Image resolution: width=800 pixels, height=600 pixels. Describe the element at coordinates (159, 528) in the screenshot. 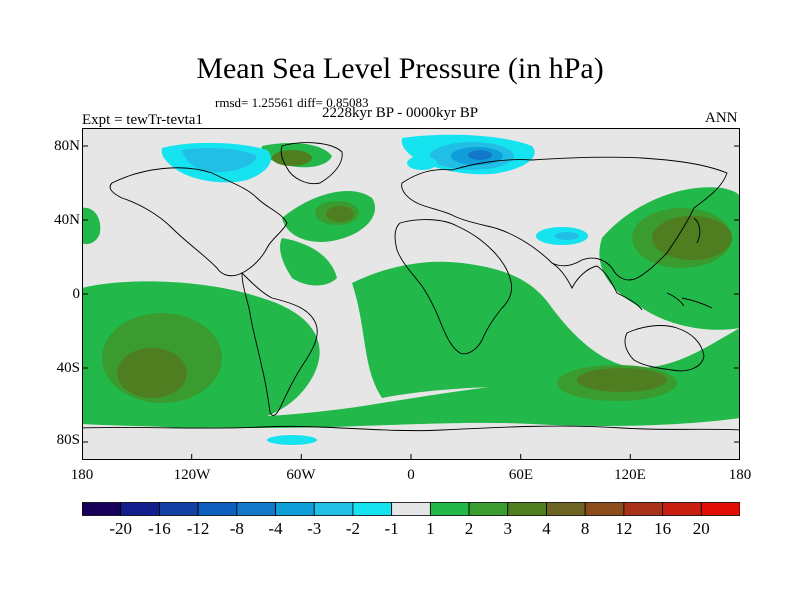

I see `colorbar-label: -16` at that location.